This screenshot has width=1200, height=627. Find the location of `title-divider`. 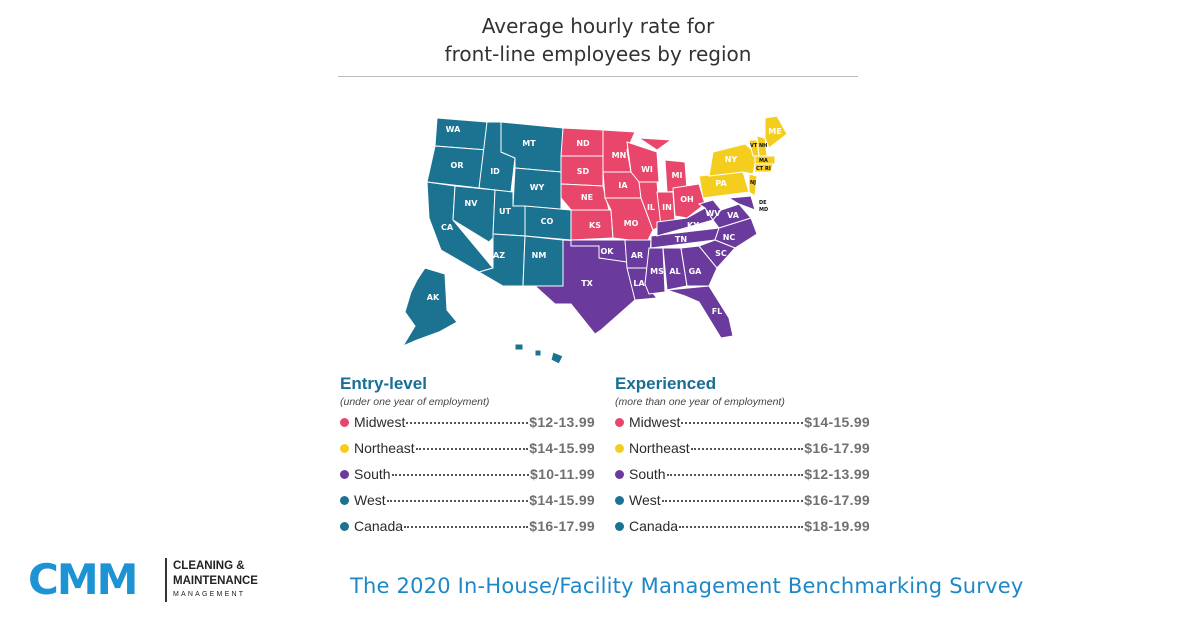

title-divider is located at coordinates (598, 76).